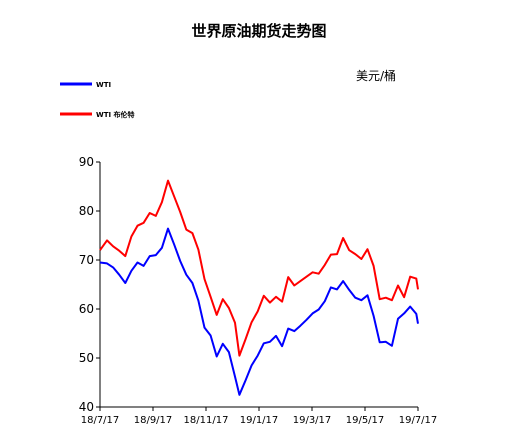  Describe the element at coordinates (86, 358) in the screenshot. I see `y-tick-label: 50` at that location.